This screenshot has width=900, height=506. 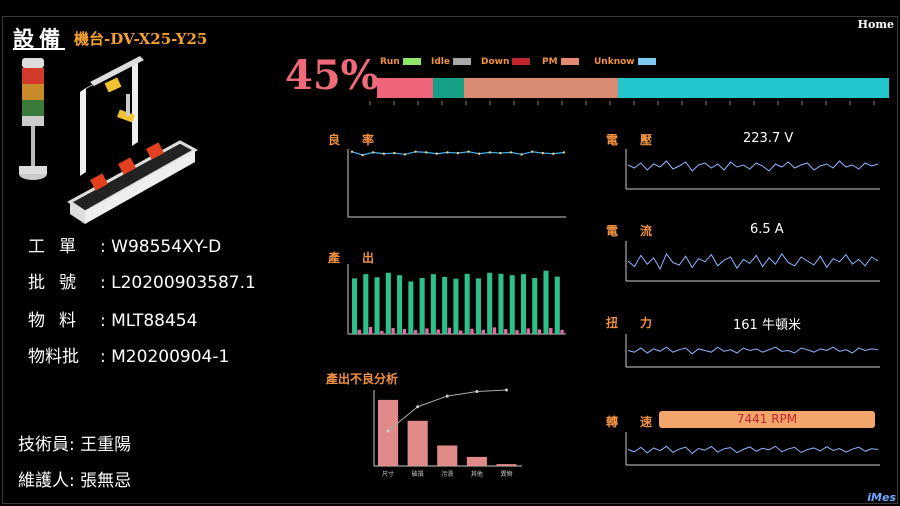 I want to click on speed-title: 轉速, so click(x=640, y=422).